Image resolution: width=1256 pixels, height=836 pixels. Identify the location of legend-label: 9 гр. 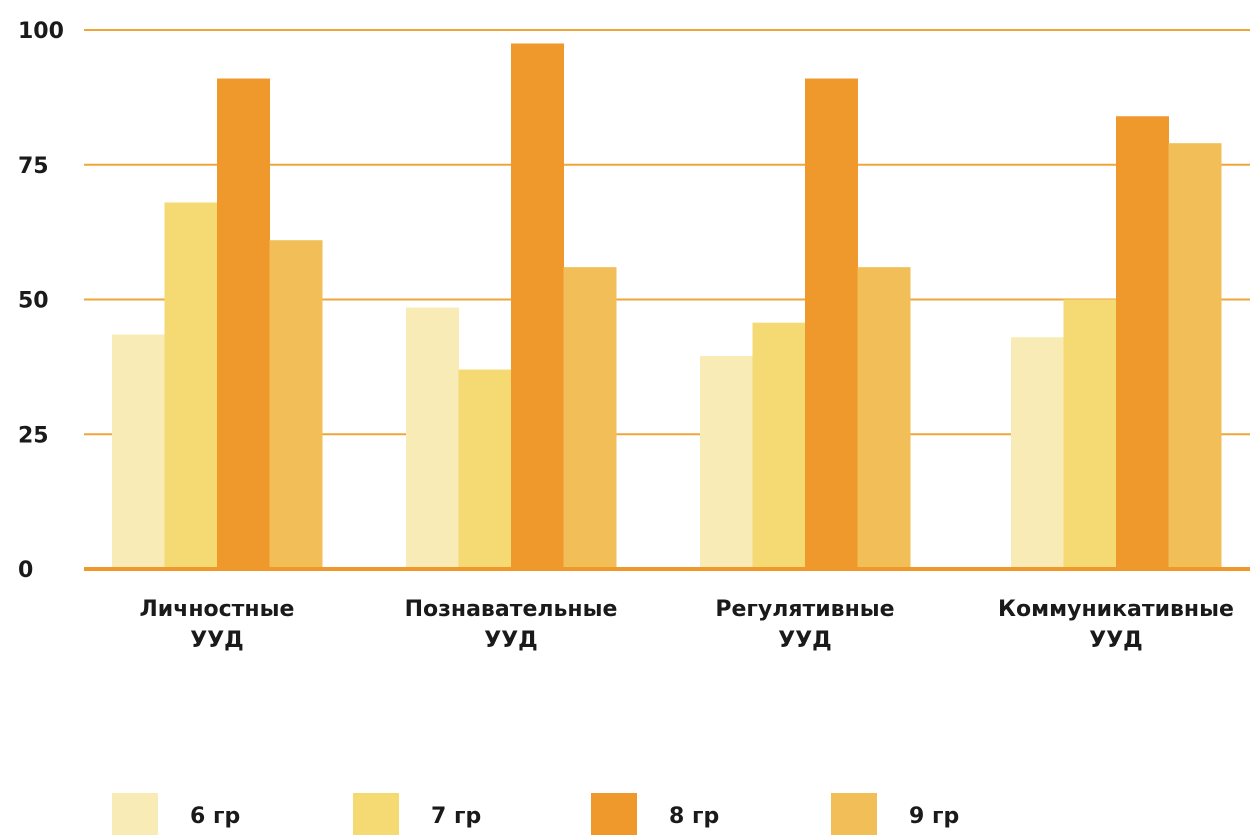
(934, 816).